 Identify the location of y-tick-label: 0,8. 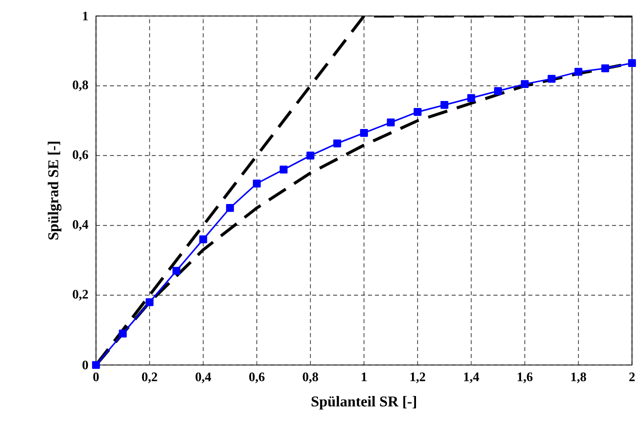
(80, 86).